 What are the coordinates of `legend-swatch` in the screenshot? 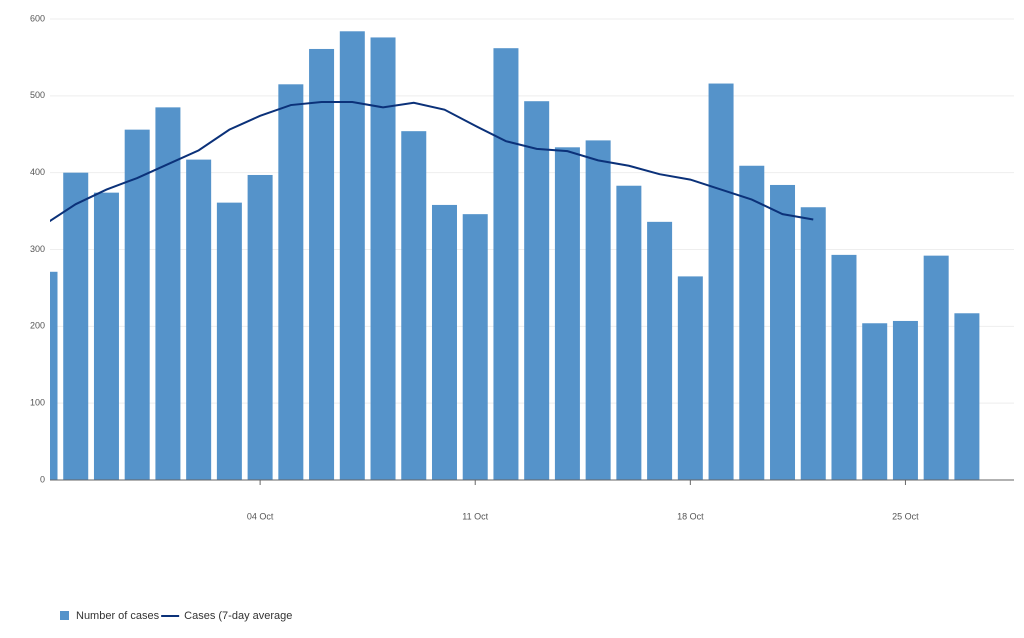 It's located at (64, 615).